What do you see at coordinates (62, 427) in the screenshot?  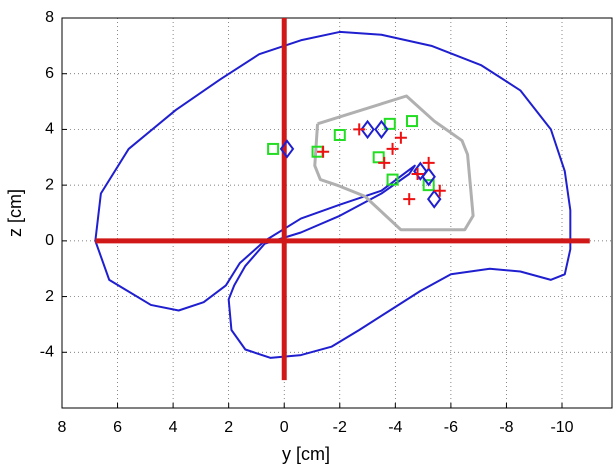 I see `x-tick-label: 8` at bounding box center [62, 427].